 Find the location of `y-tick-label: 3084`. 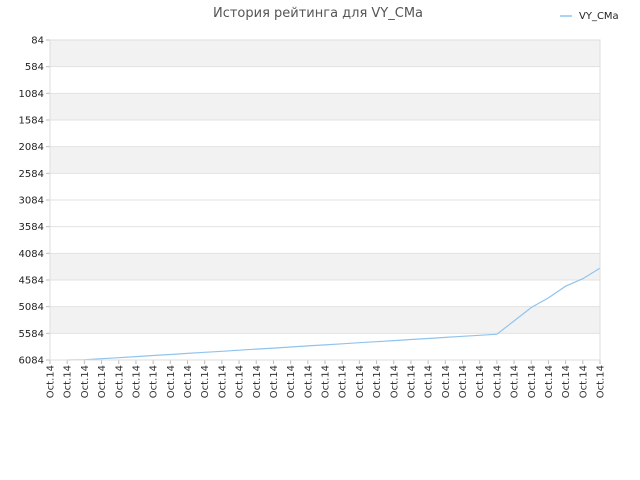

y-tick-label: 3084 is located at coordinates (31, 201).